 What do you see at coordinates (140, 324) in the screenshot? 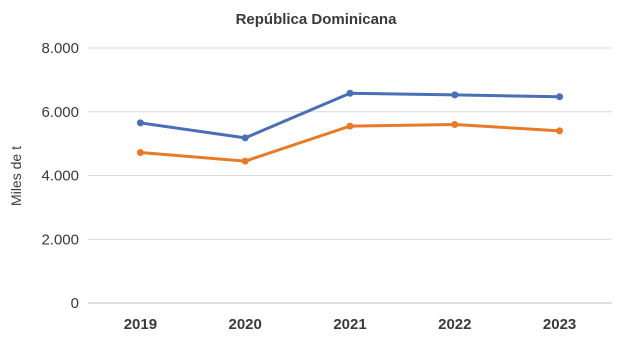
I see `x-tick-label: 2019` at bounding box center [140, 324].